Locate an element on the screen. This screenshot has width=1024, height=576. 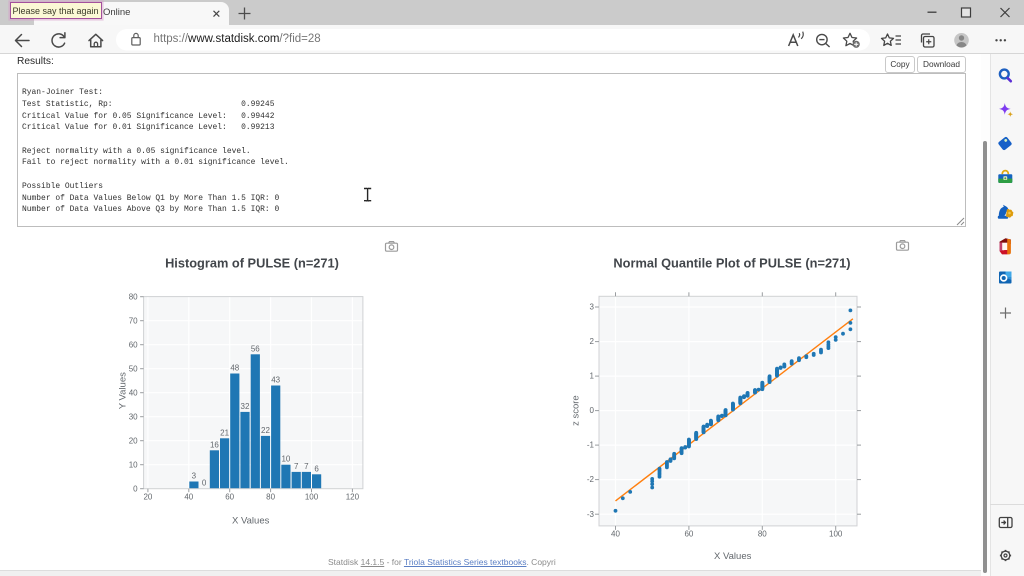
svg-text: 70 is located at coordinates (133, 320).